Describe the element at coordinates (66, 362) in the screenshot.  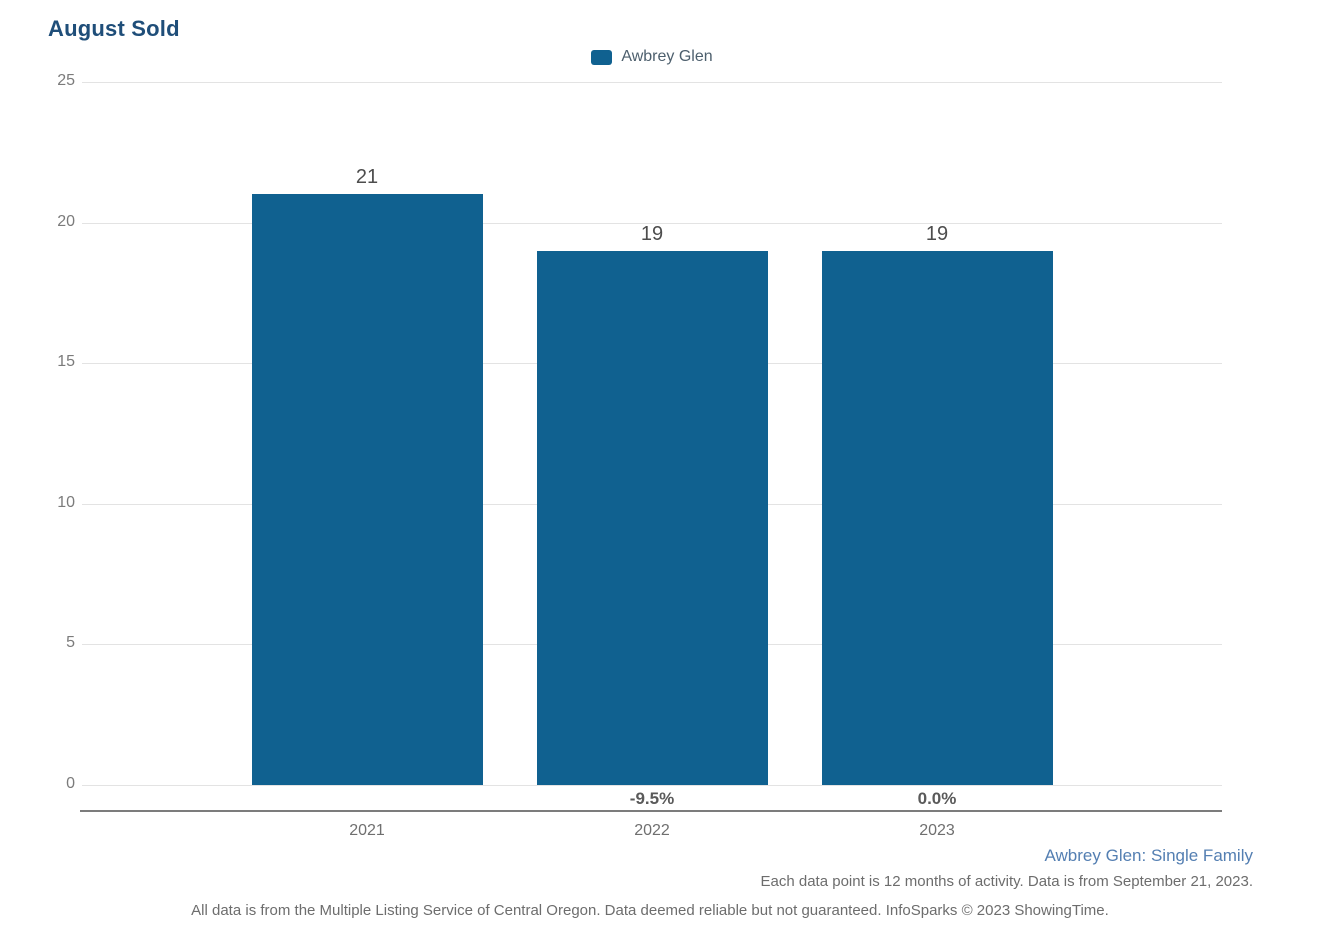
I see `y-tick-label-15: 15` at that location.